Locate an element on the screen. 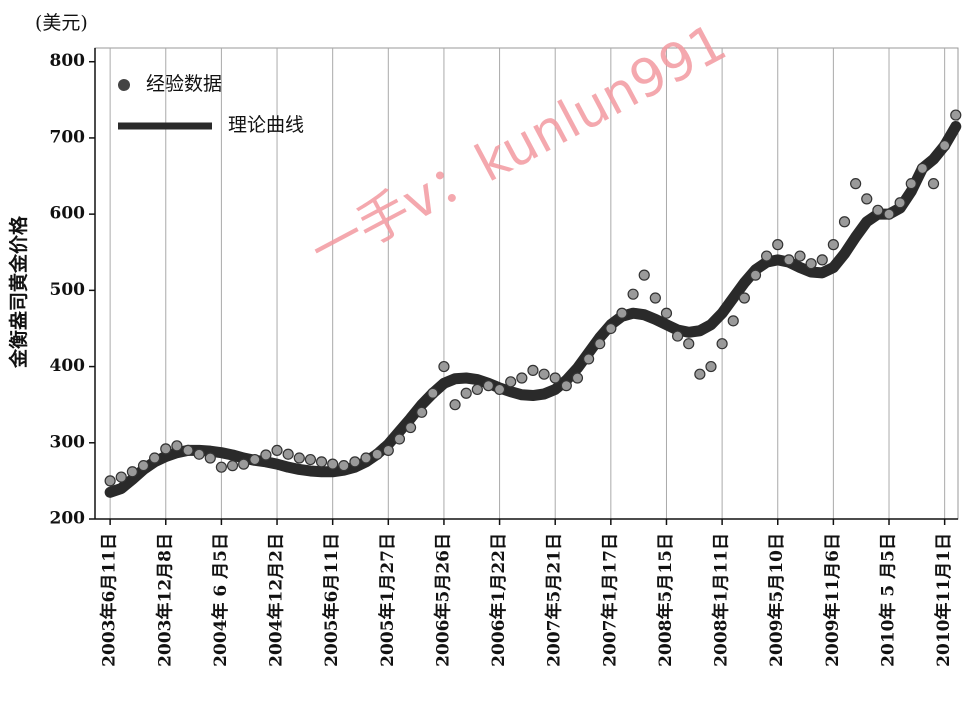 The height and width of the screenshot is (711, 966). y-tick-label: 200 is located at coordinates (68, 519).